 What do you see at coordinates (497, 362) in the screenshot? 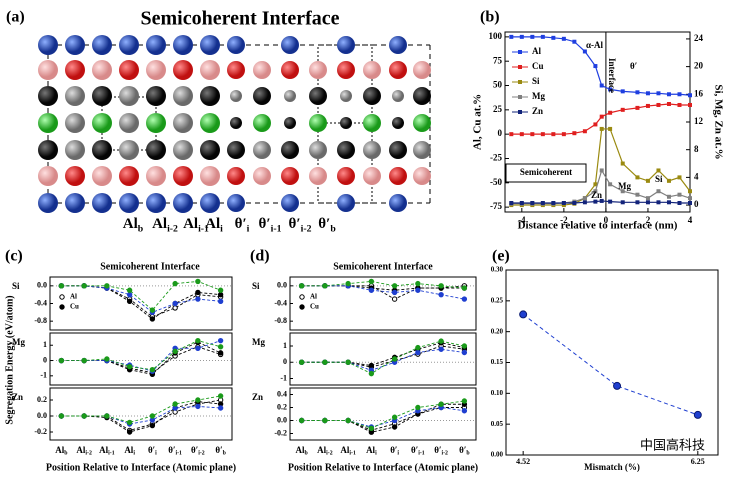
I see `y-tick-label: 0.15` at bounding box center [497, 362].